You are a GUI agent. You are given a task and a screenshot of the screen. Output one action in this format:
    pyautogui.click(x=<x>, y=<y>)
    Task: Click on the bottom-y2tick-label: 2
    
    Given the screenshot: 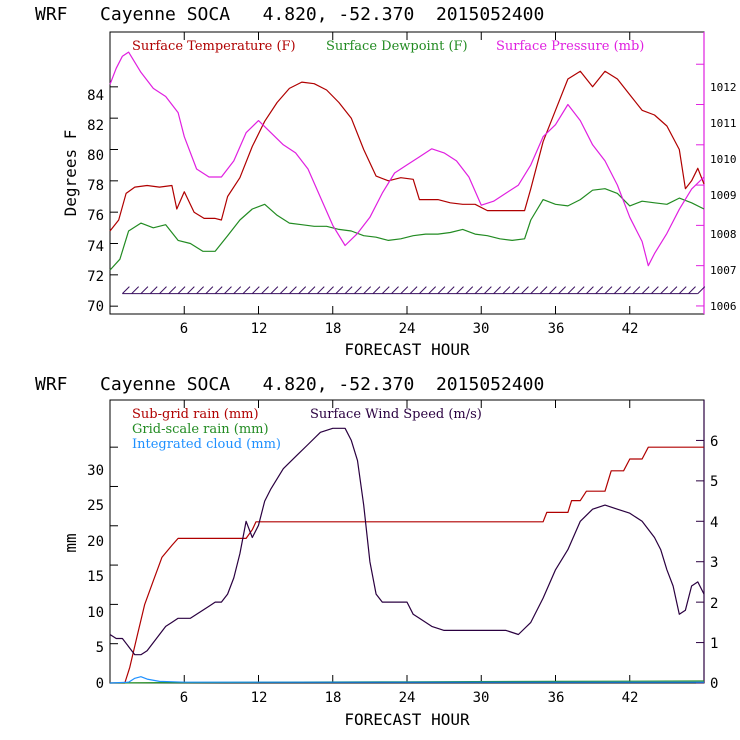 What is the action you would take?
    pyautogui.click(x=714, y=604)
    